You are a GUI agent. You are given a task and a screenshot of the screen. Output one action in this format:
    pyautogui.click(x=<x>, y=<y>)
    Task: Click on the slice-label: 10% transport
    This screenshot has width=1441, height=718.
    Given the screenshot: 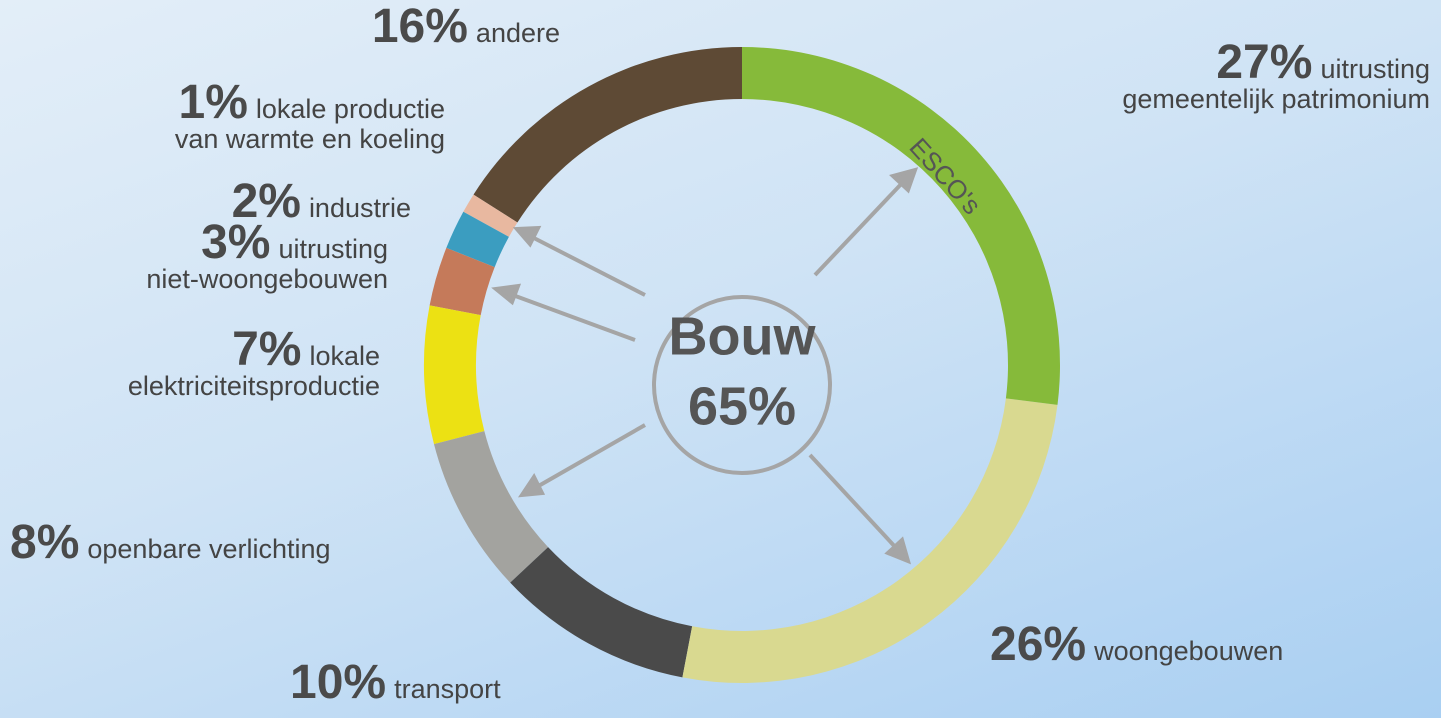 What is the action you would take?
    pyautogui.click(x=395, y=683)
    